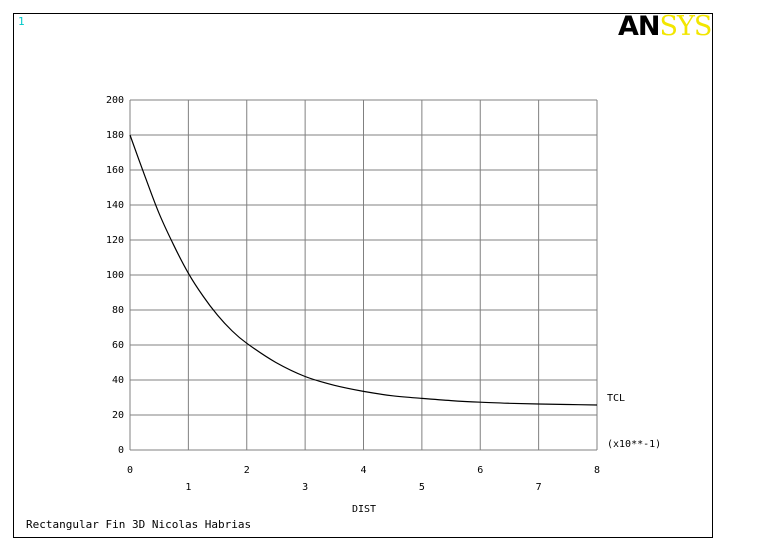  Describe the element at coordinates (21, 21) in the screenshot. I see `window-number-label: 1` at that location.